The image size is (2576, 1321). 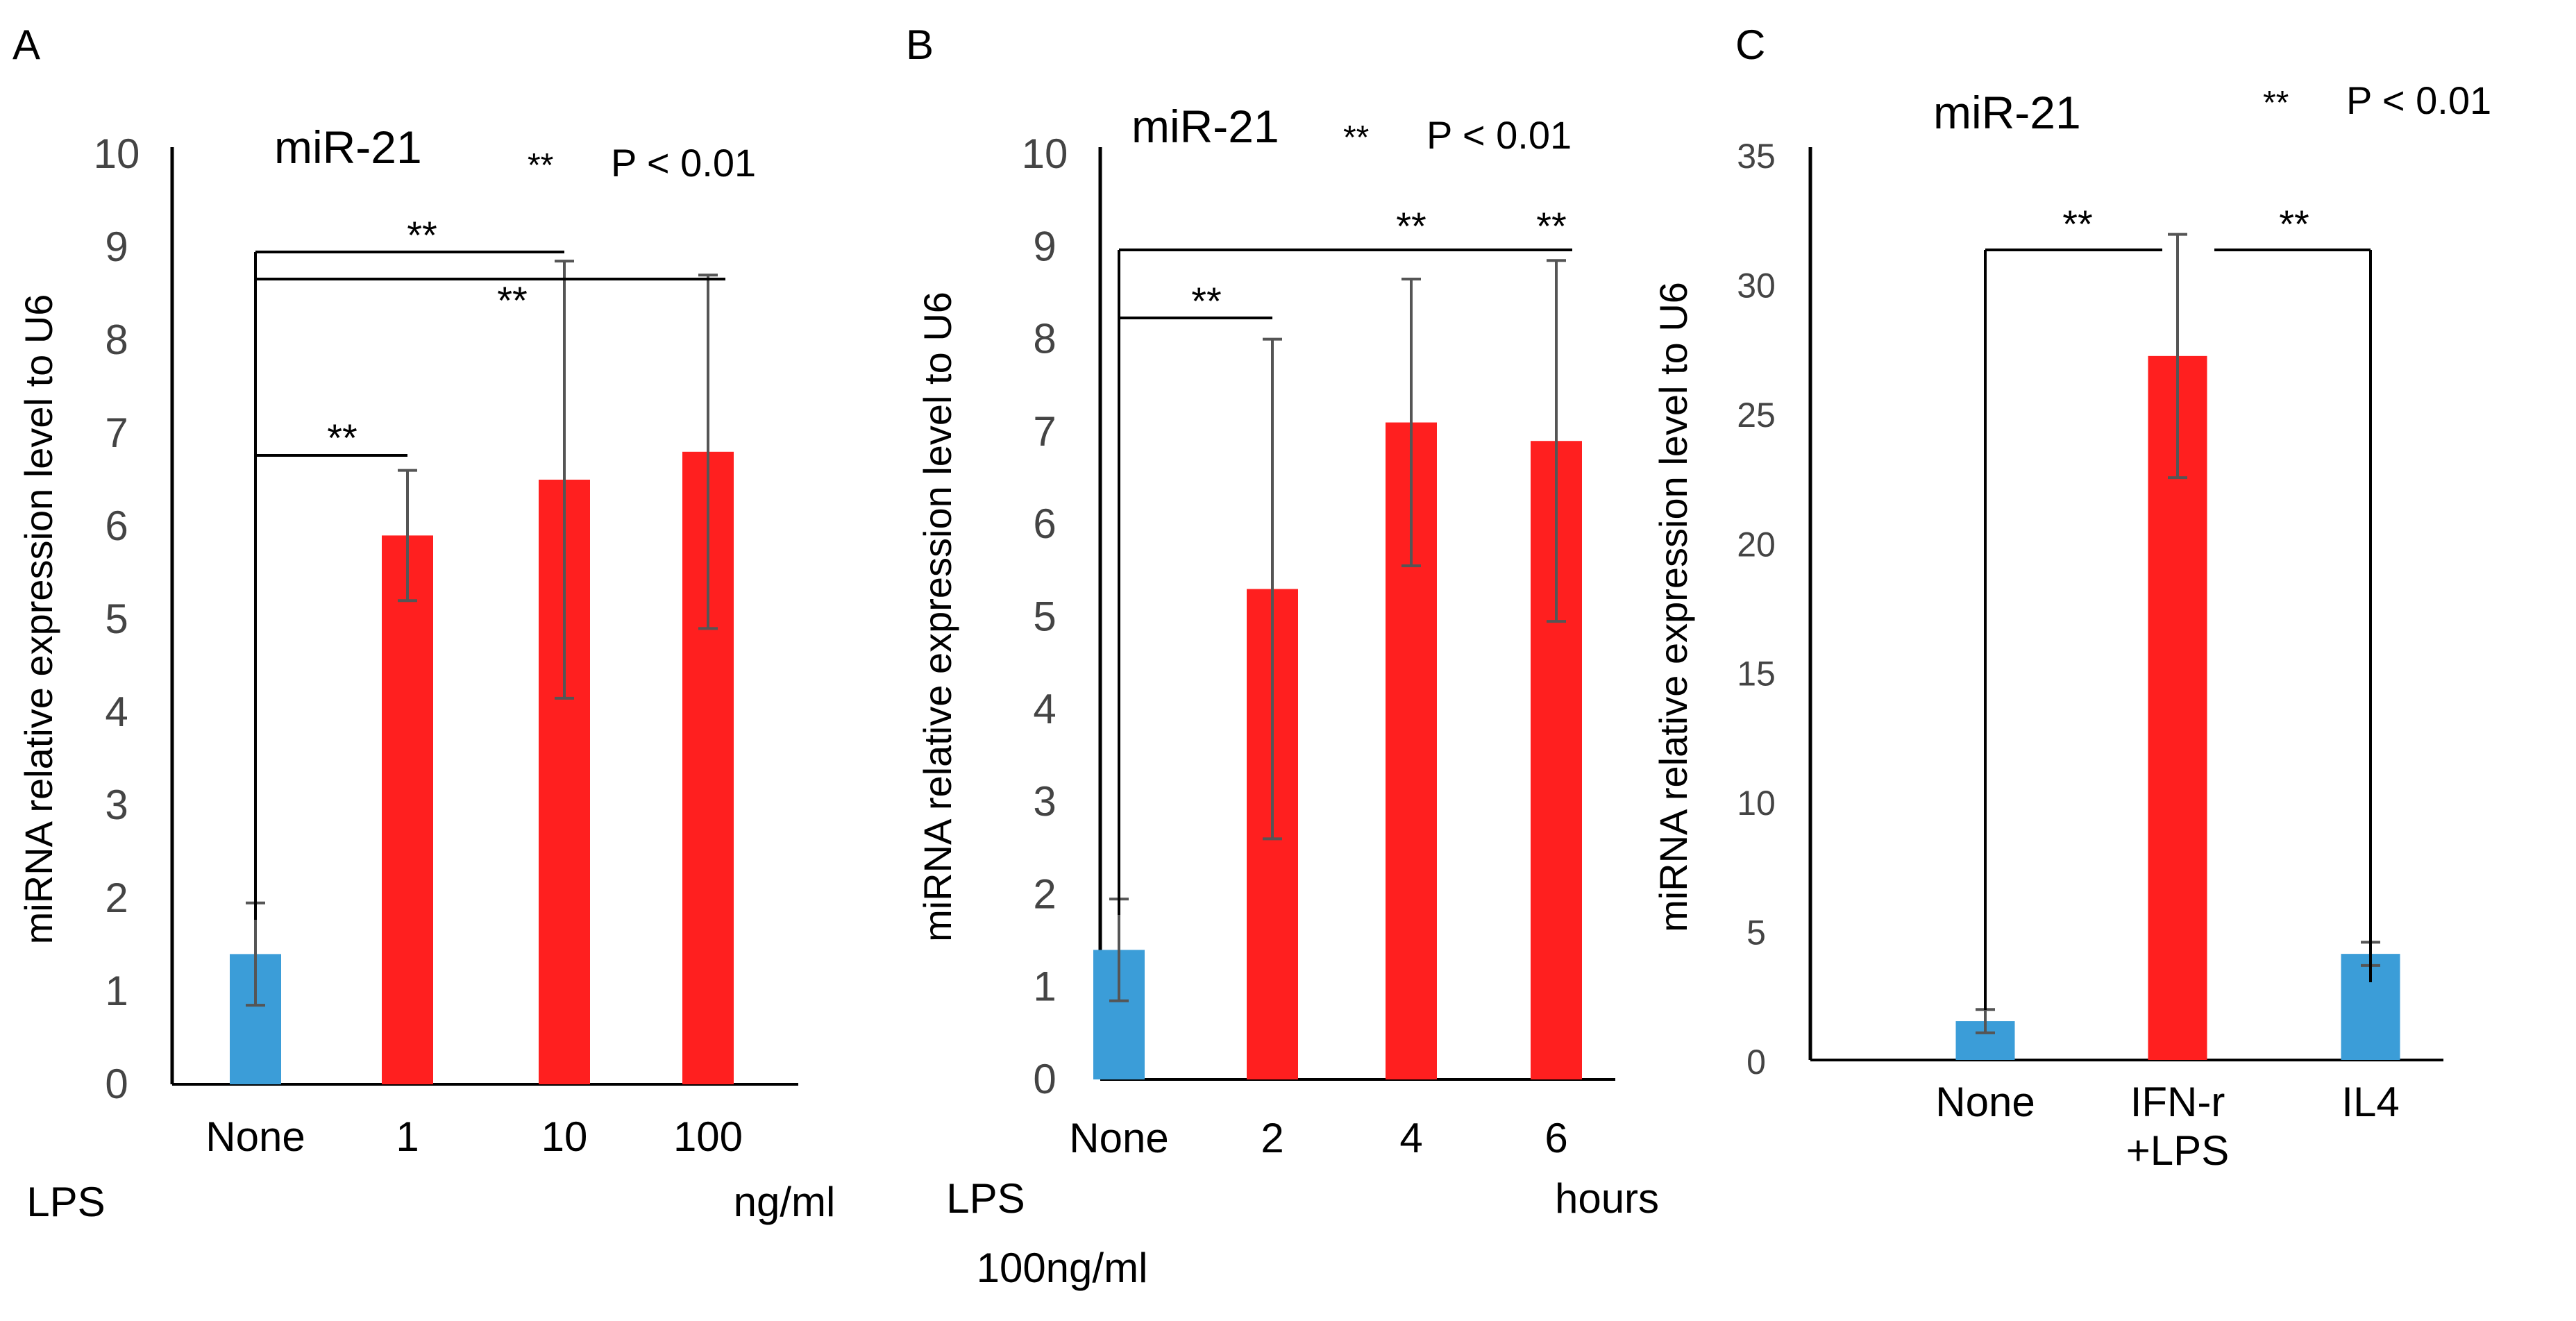 I want to click on y-tick-label: 30, so click(x=1756, y=285).